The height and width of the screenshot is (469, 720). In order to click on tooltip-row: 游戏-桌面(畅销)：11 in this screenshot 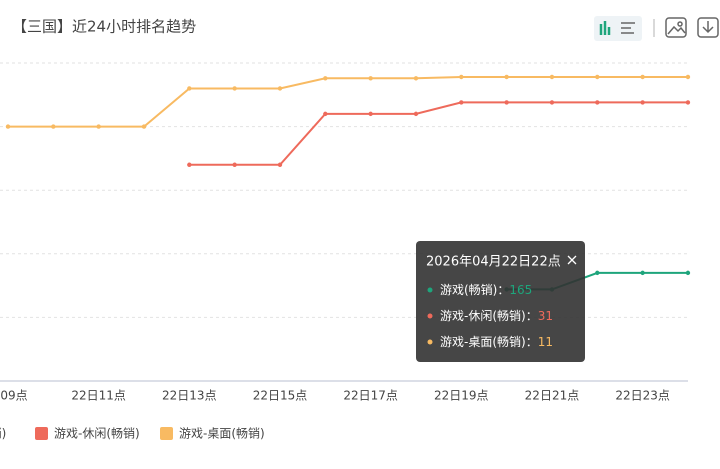, I will do `click(496, 342)`.